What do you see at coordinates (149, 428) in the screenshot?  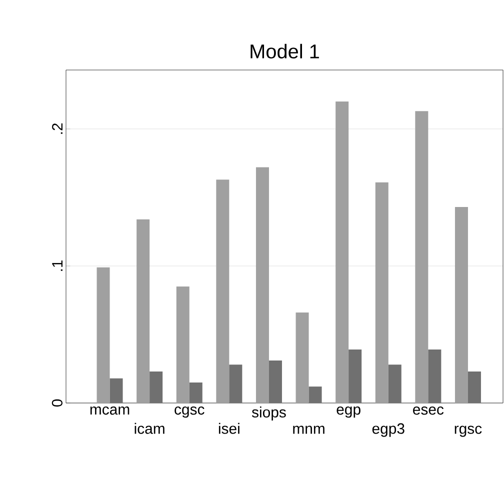 I see `x-tick-label: icam` at bounding box center [149, 428].